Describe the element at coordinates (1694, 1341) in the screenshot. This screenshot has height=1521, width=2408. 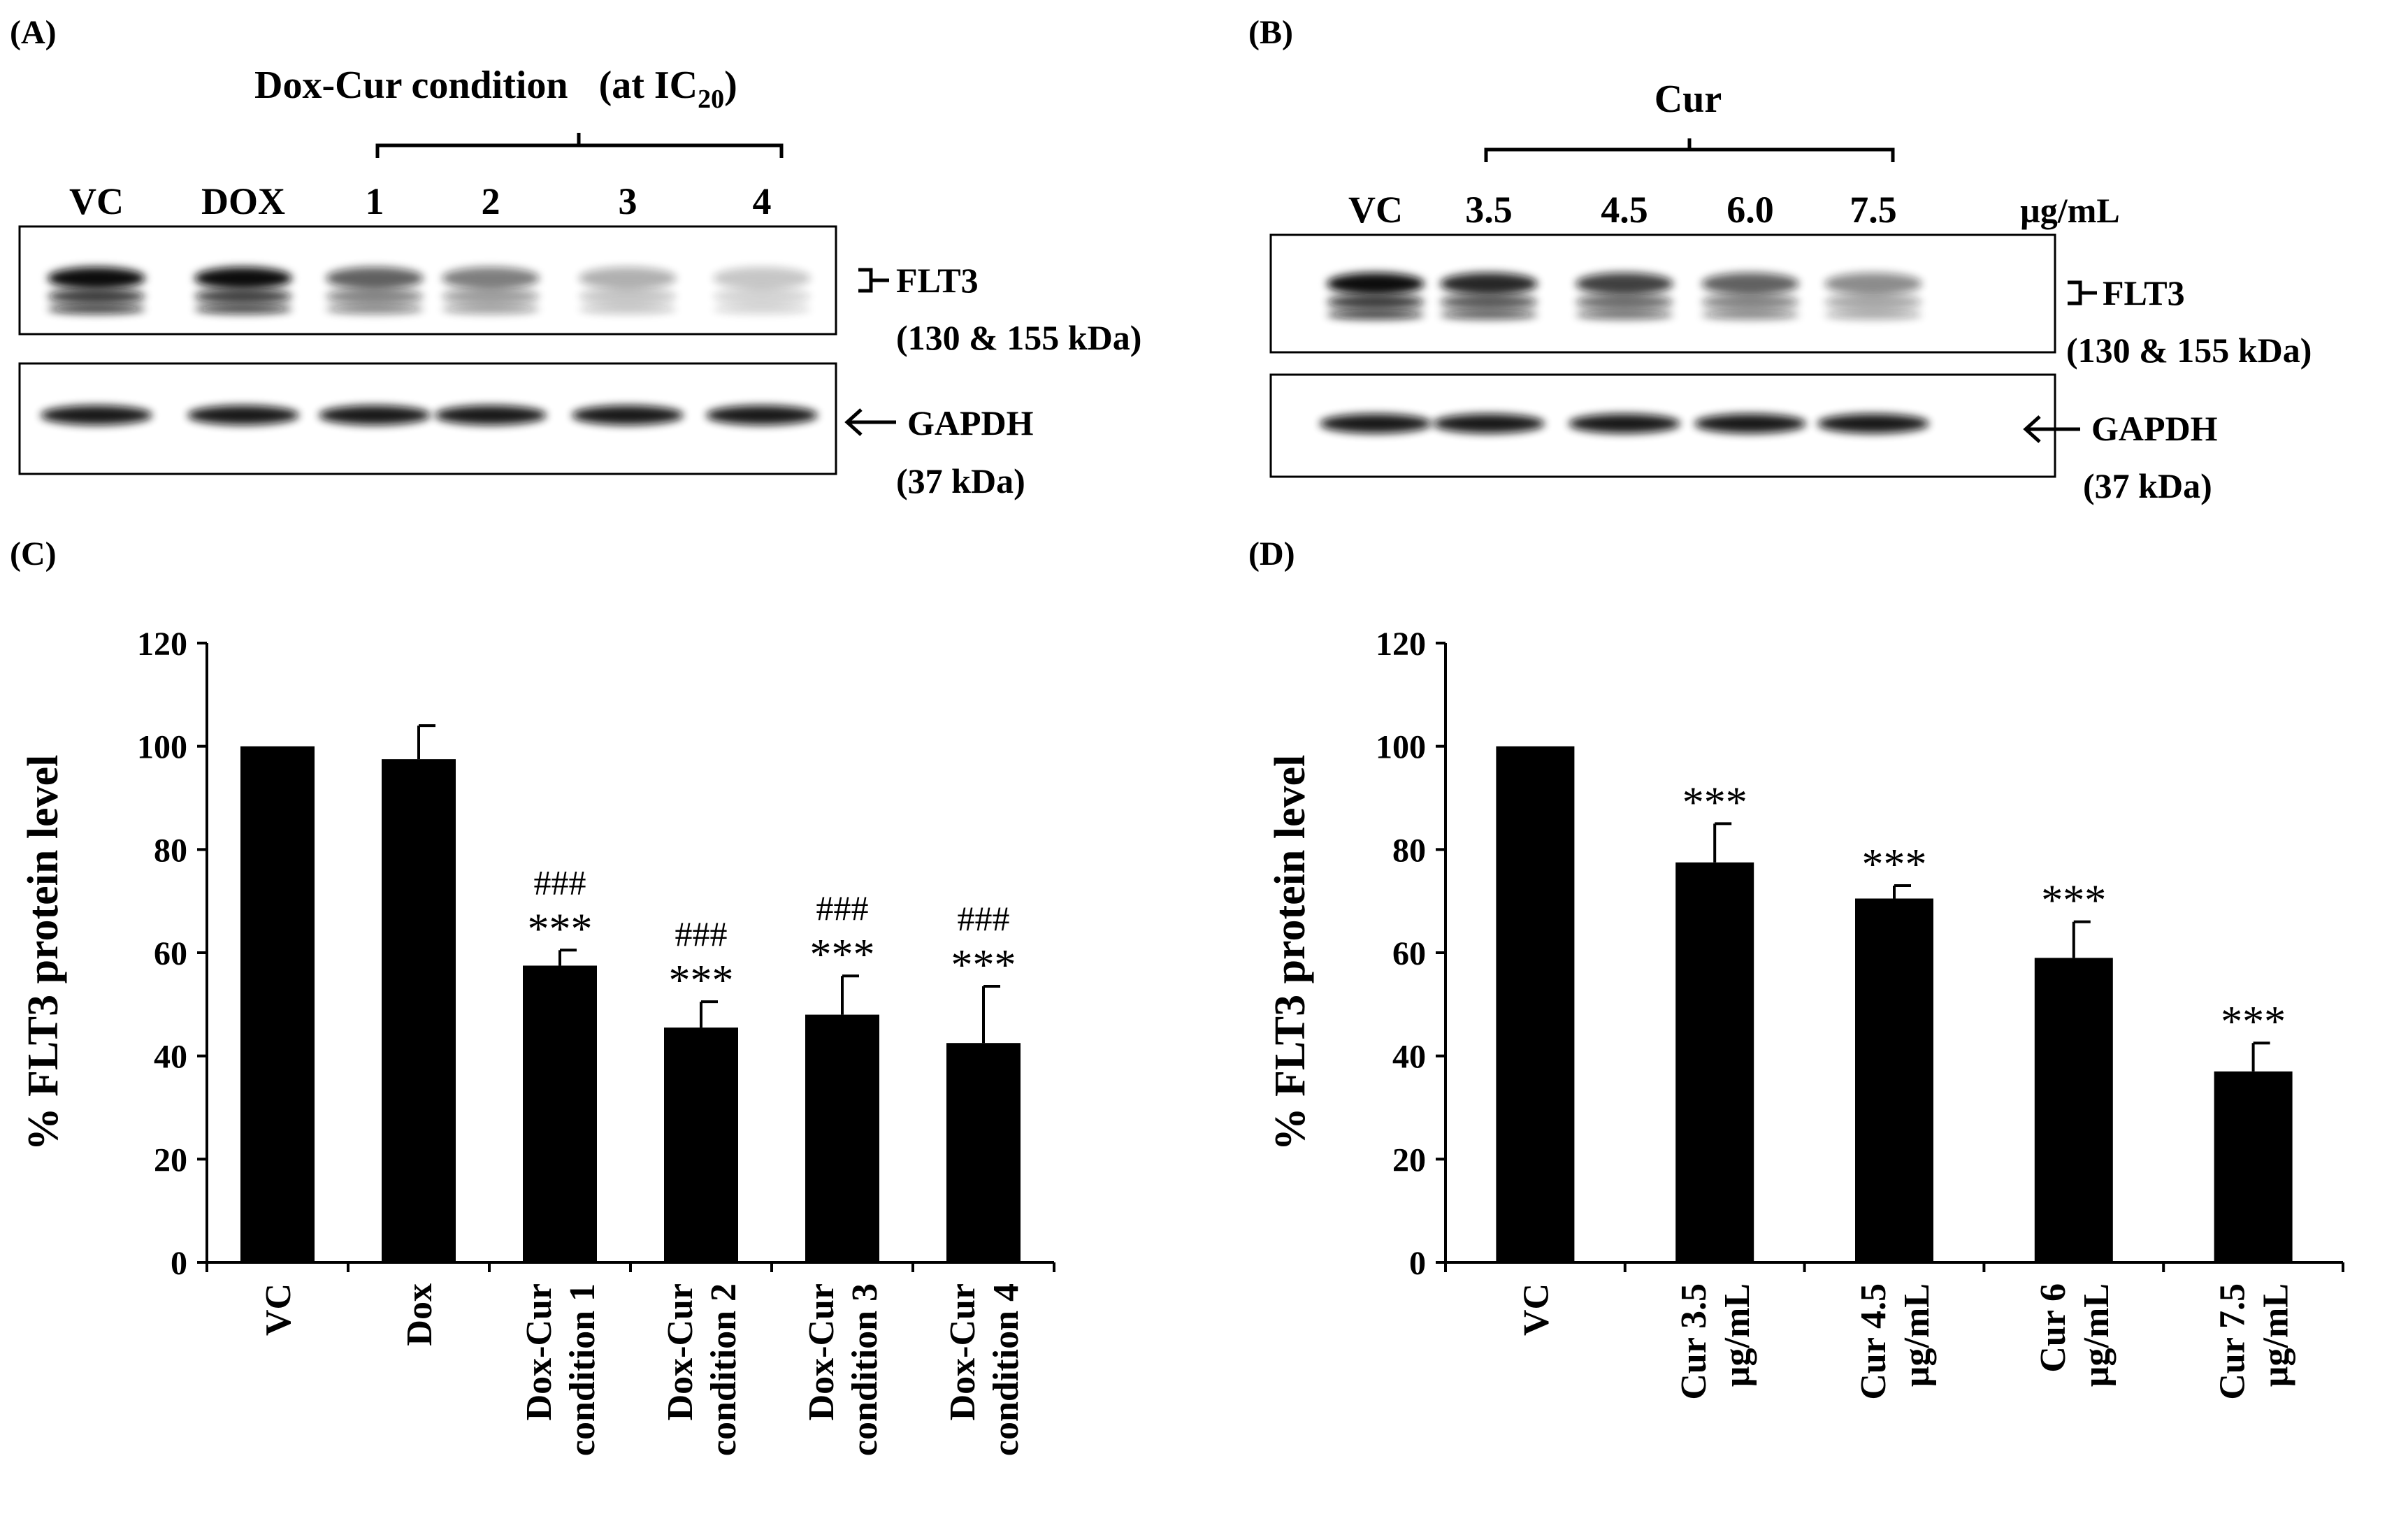
I see `x-category-label: Cur 3.5` at that location.